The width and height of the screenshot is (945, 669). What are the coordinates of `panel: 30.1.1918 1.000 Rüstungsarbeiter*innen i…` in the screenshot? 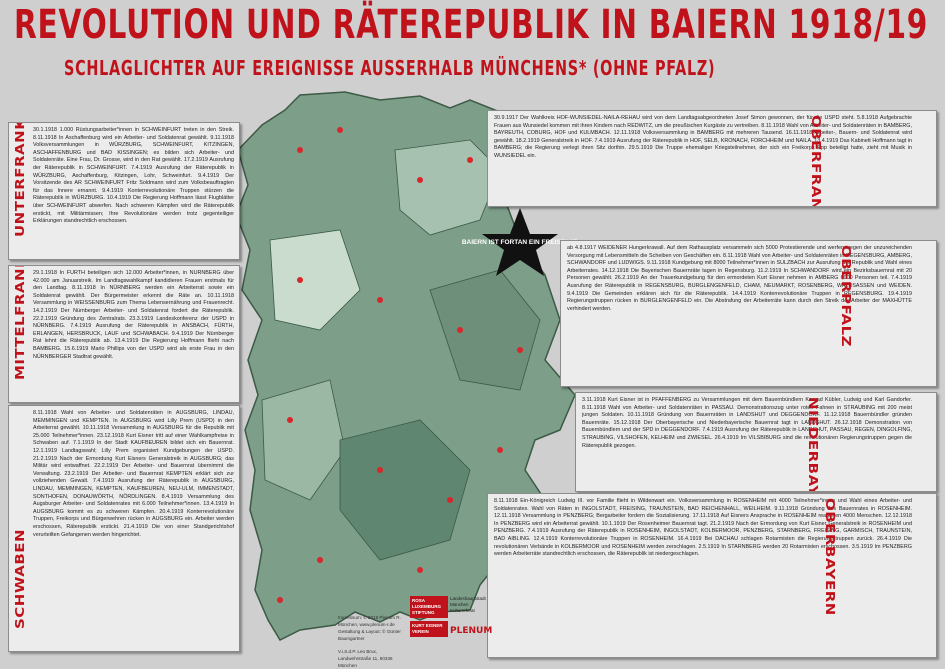 It's located at (124, 191).